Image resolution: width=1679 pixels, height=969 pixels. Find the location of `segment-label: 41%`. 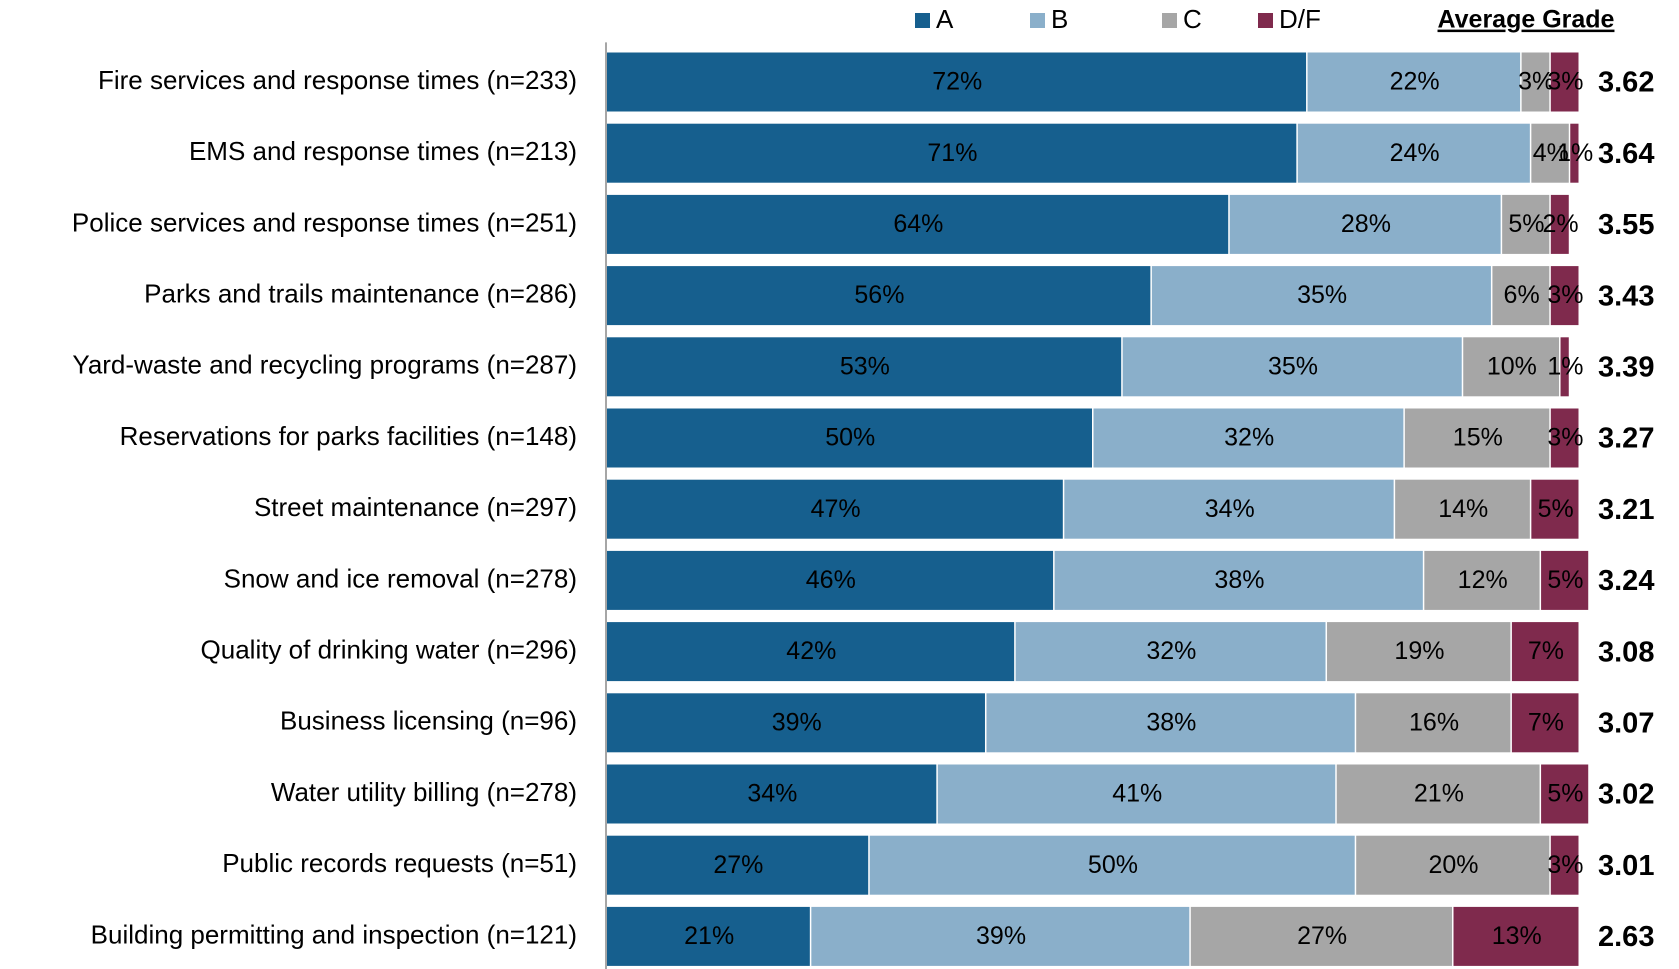

segment-label: 41% is located at coordinates (1137, 794).